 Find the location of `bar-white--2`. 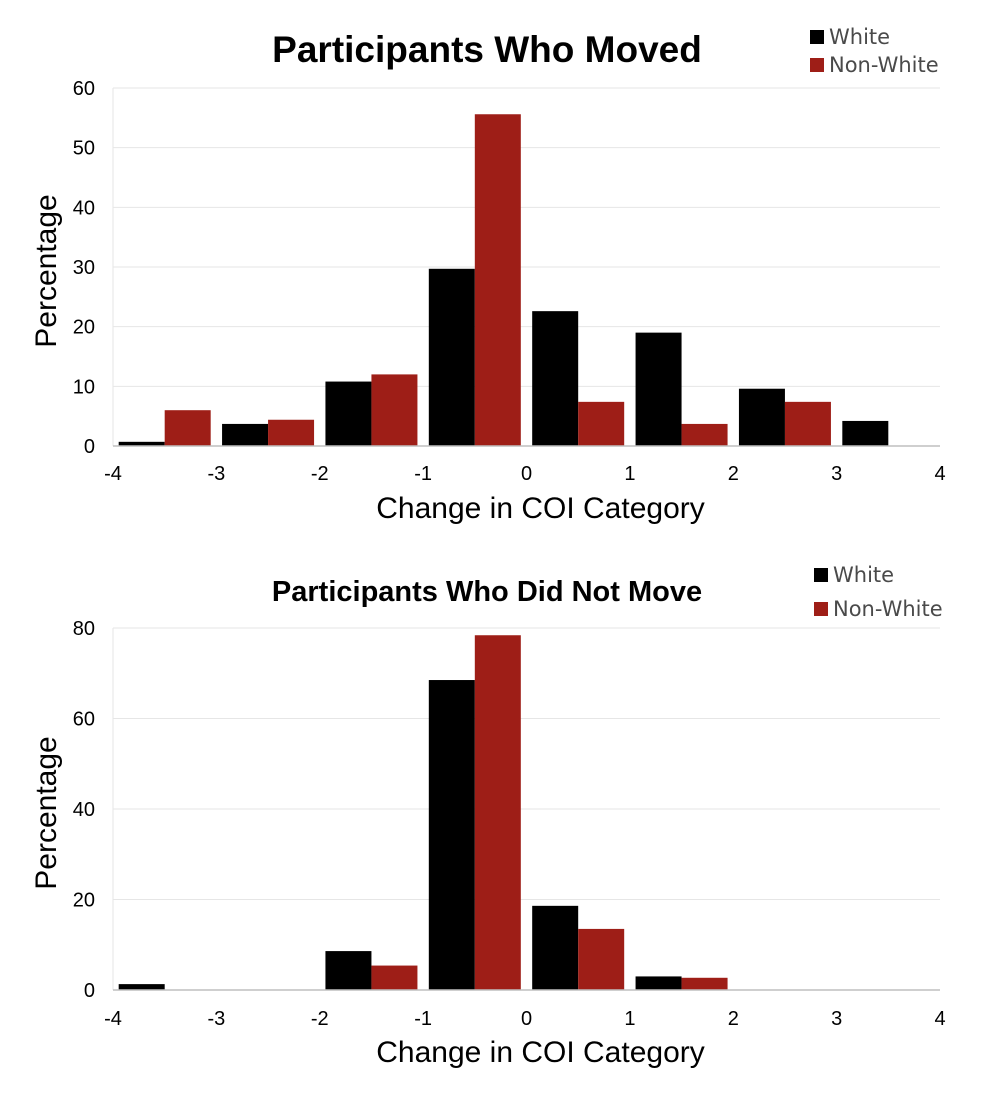

bar-white--2 is located at coordinates (245, 434).